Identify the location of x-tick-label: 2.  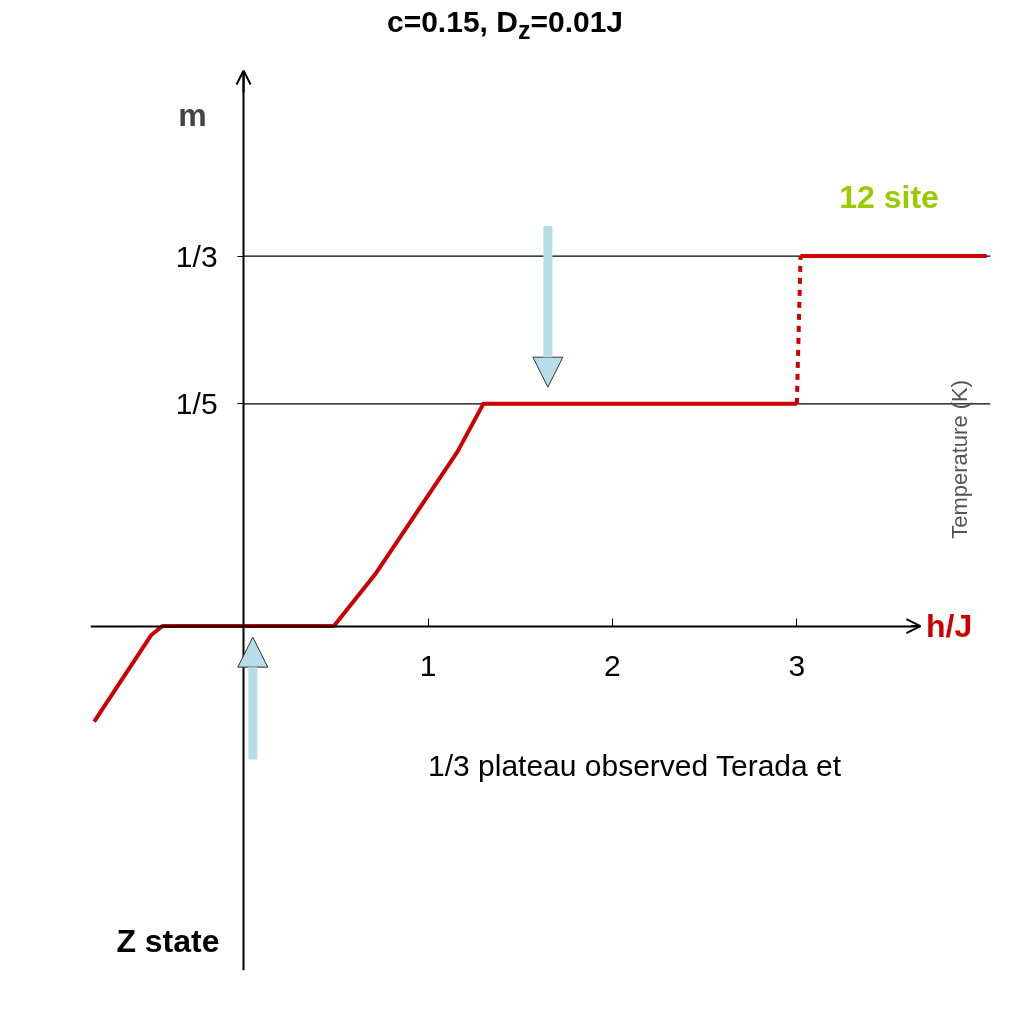
(612, 666).